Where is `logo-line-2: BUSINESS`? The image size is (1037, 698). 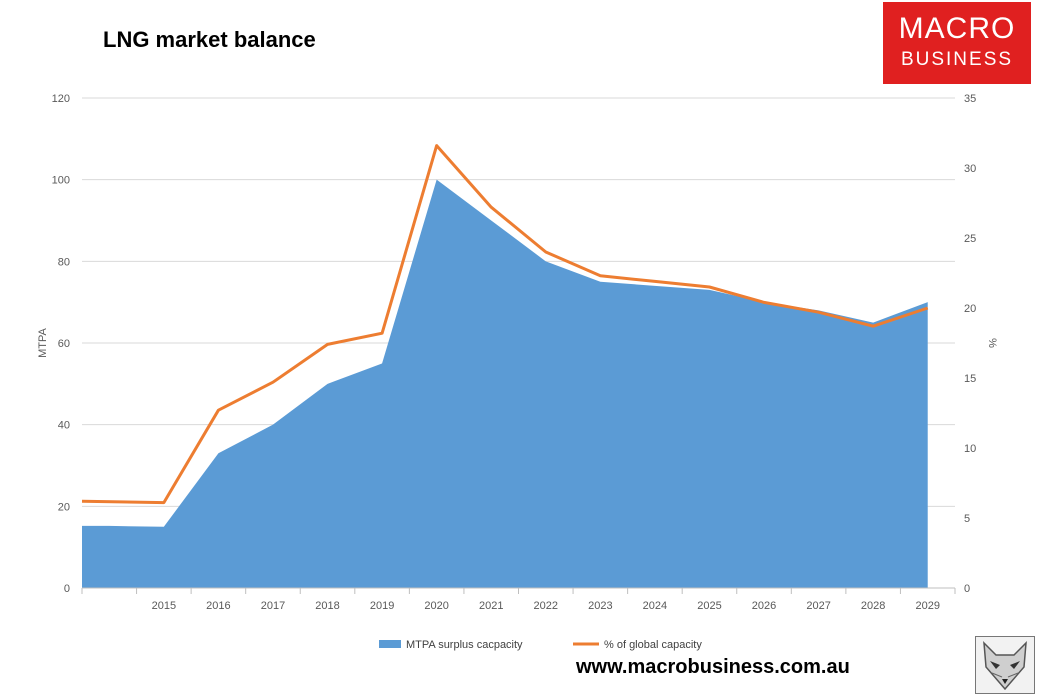
logo-line-2: BUSINESS is located at coordinates (957, 59).